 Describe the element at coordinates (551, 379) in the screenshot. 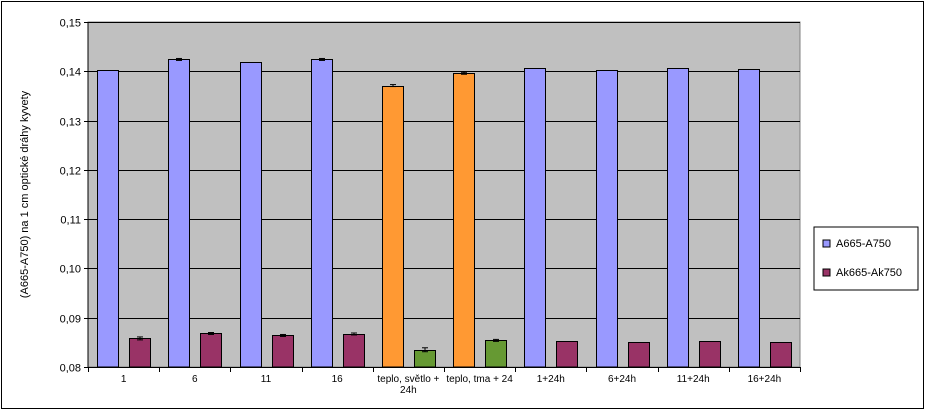

I see `x-category-label: 1+24h` at that location.